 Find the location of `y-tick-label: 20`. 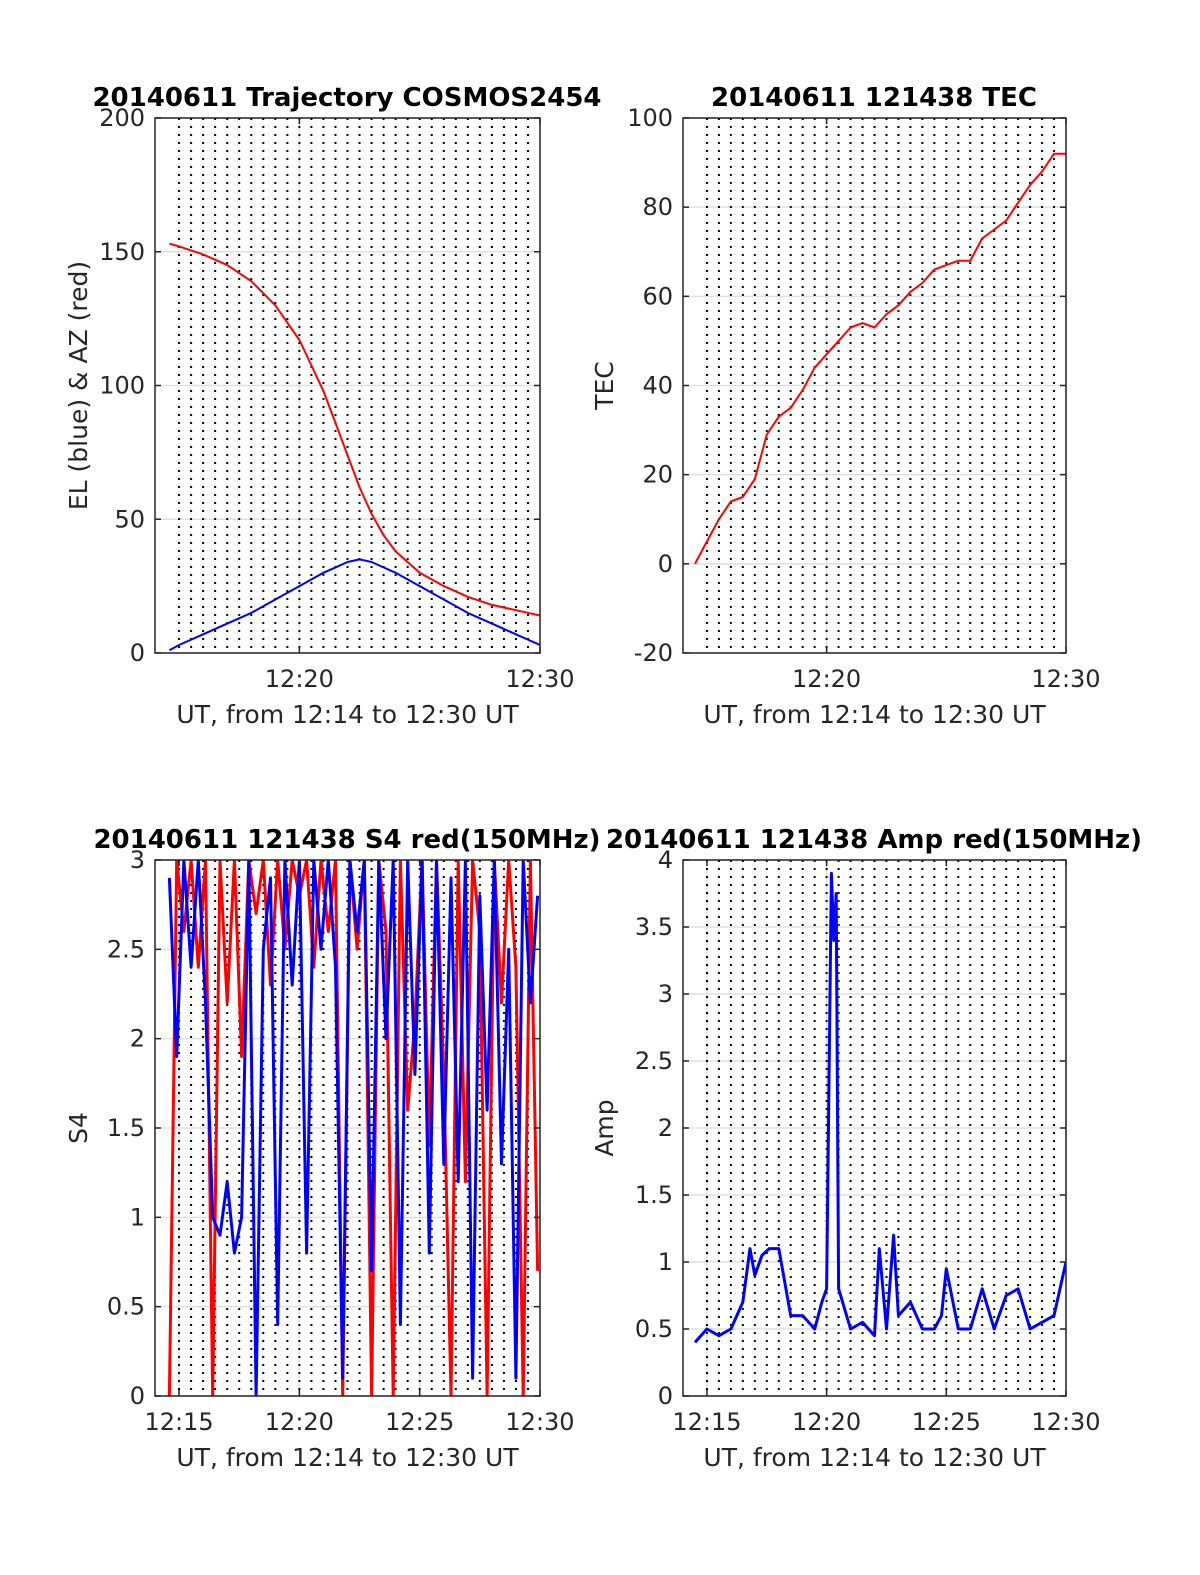

y-tick-label: 20 is located at coordinates (657, 475).